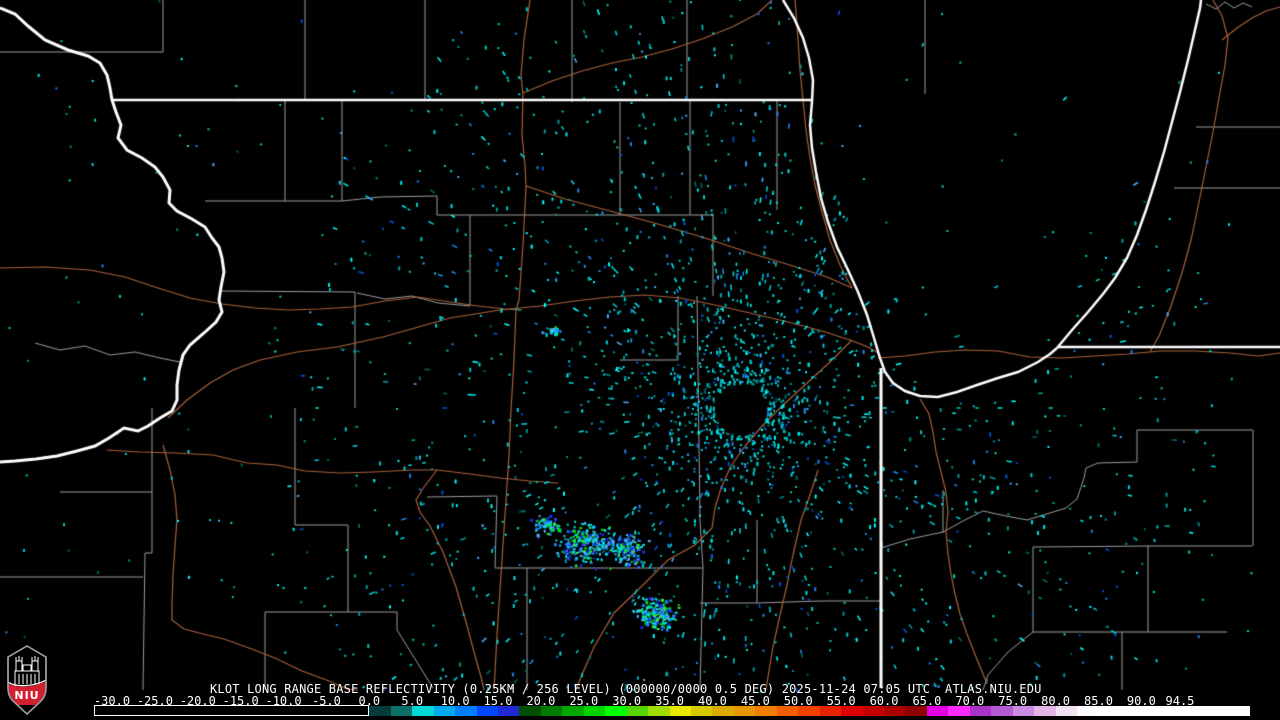 The height and width of the screenshot is (720, 1280). I want to click on scale-label: -10.0, so click(283, 701).